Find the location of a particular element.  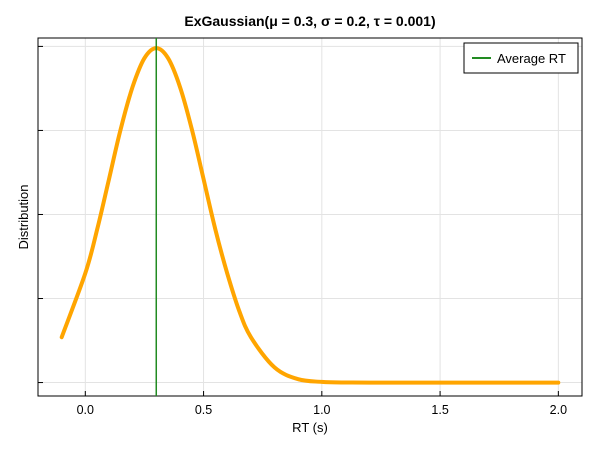

x-tick-label: 0.0 is located at coordinates (85, 410).